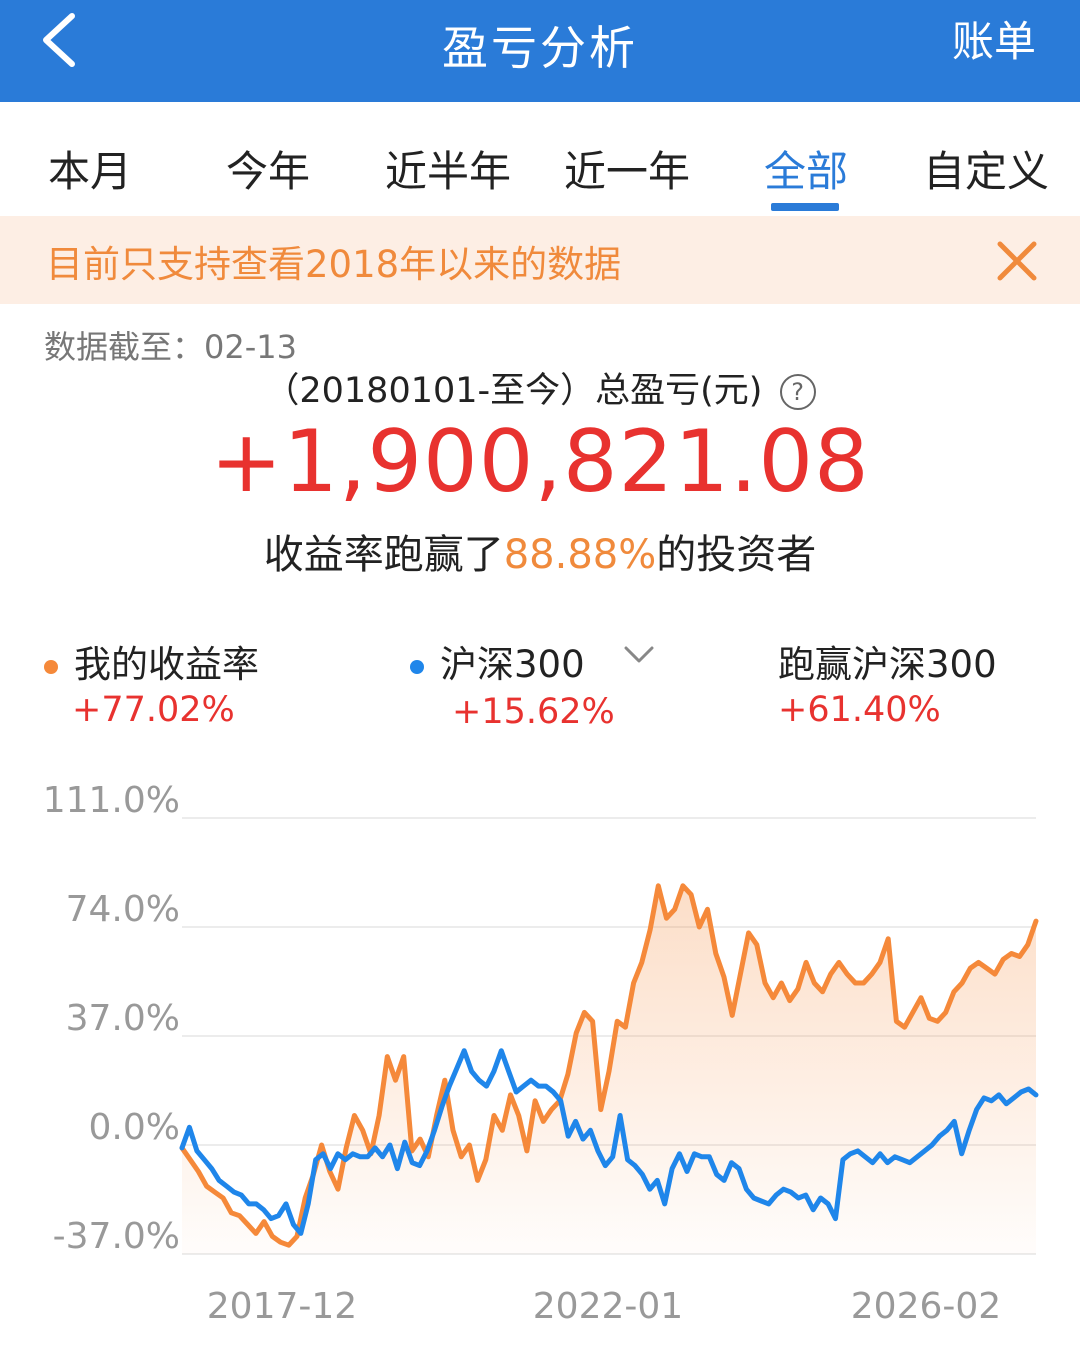  What do you see at coordinates (134, 1127) in the screenshot?
I see `y-tick-label: 0.0%` at bounding box center [134, 1127].